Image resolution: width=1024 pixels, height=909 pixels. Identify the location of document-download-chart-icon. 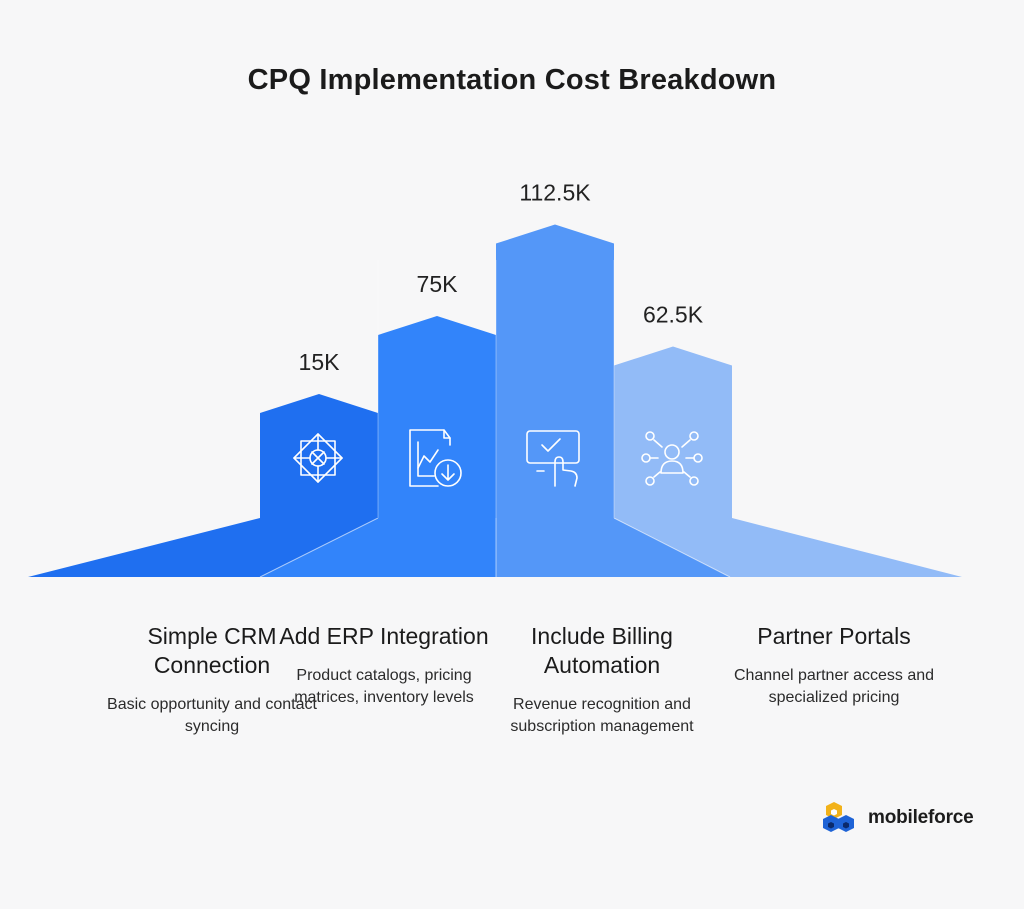
(435, 458).